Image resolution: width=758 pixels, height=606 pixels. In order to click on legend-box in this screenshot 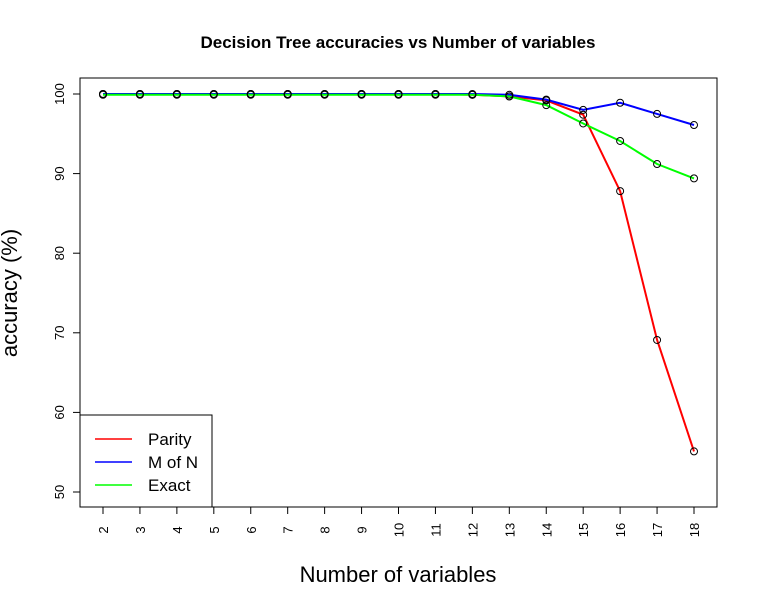, I will do `click(146, 461)`.